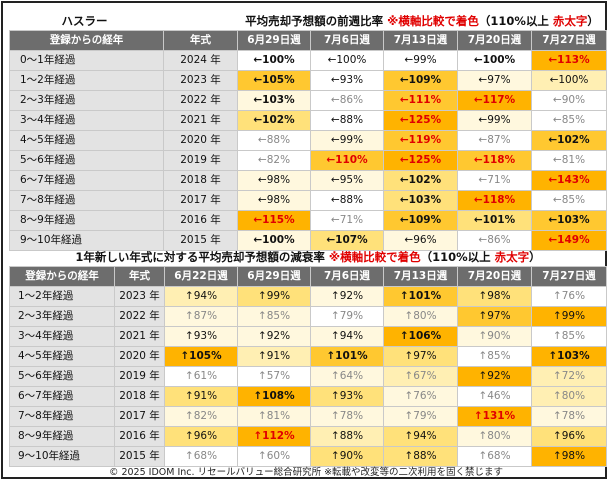  What do you see at coordinates (420, 120) in the screenshot?
I see `value-cell: ←125%` at bounding box center [420, 120].